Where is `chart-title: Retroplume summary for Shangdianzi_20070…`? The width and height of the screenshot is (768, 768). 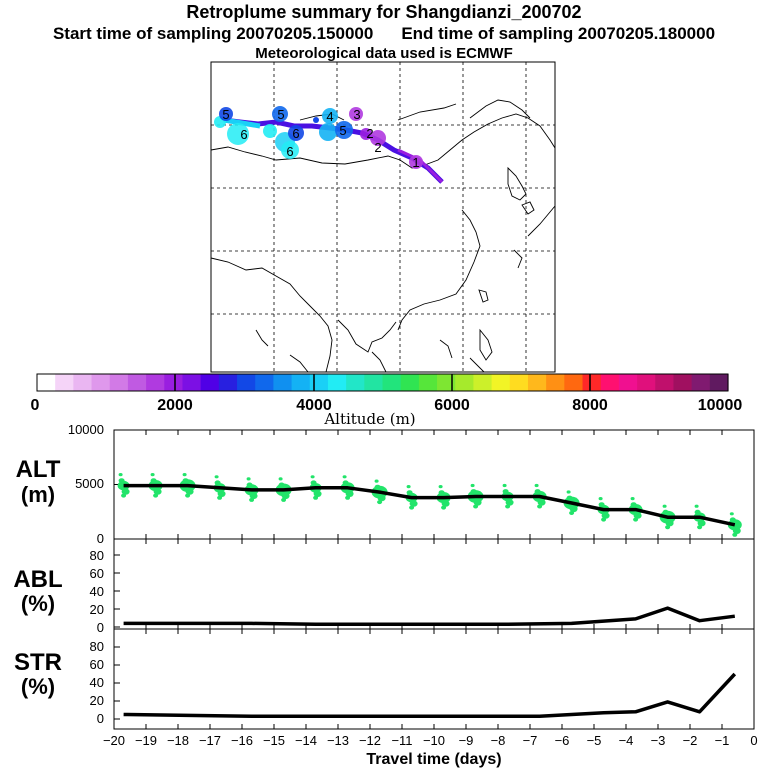
chart-title: Retroplume summary for Shangdianzi_20070… is located at coordinates (384, 12).